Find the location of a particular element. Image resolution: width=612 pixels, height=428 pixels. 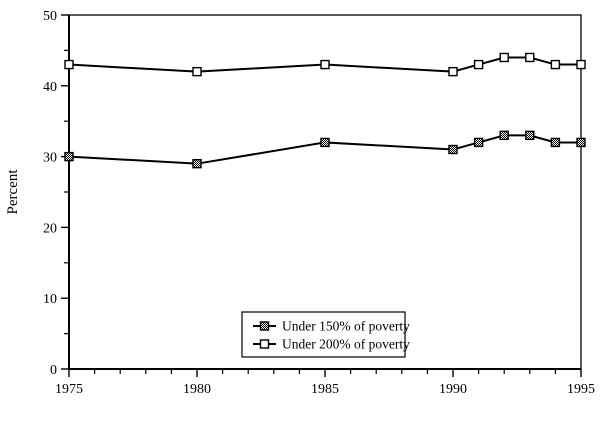

x-axis: 1975 1980 1985 1990 1995 is located at coordinates (325, 383).